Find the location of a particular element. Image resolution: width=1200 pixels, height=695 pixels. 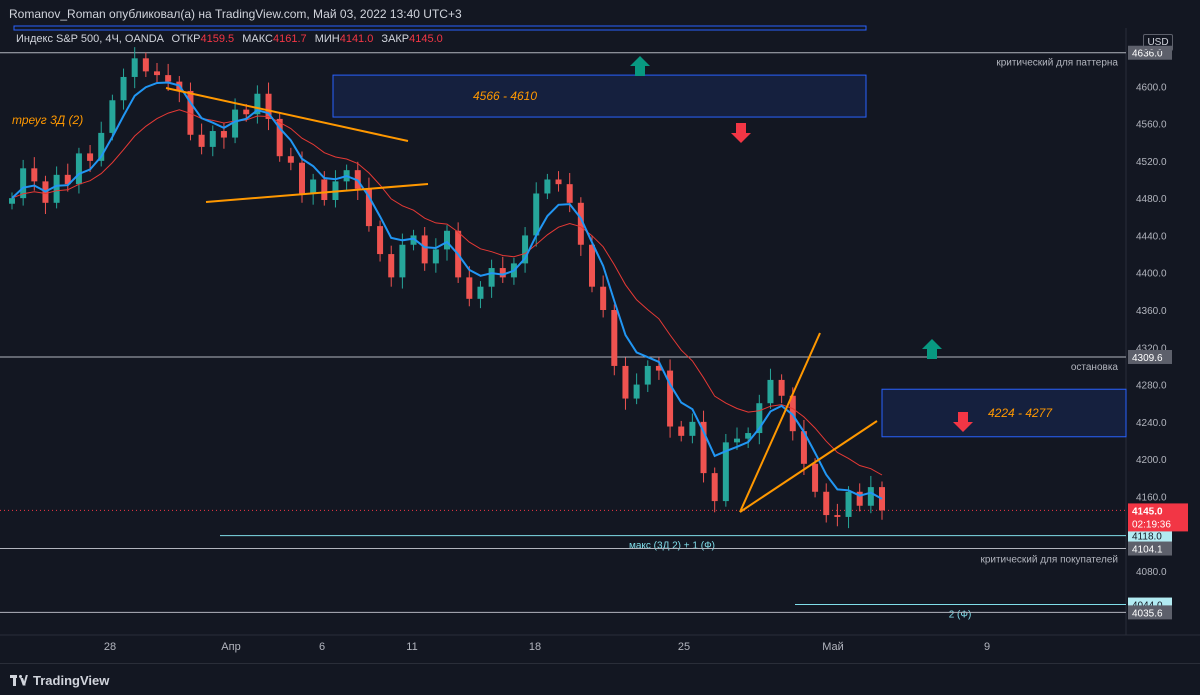

y-tick-label: 4440.0 is located at coordinates (1151, 236).